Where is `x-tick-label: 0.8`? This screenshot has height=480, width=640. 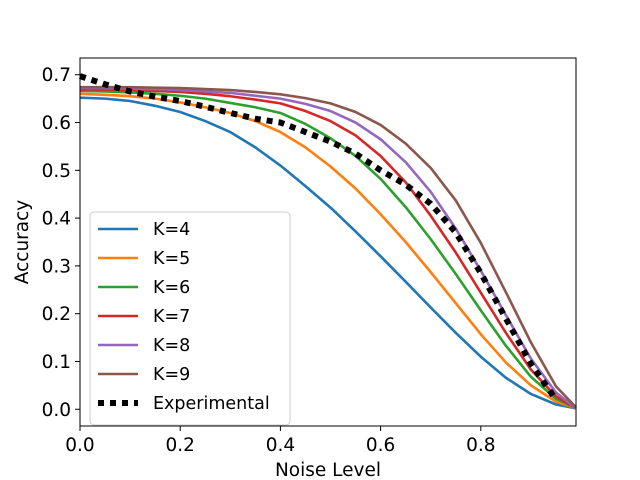 x-tick-label: 0.8 is located at coordinates (480, 445).